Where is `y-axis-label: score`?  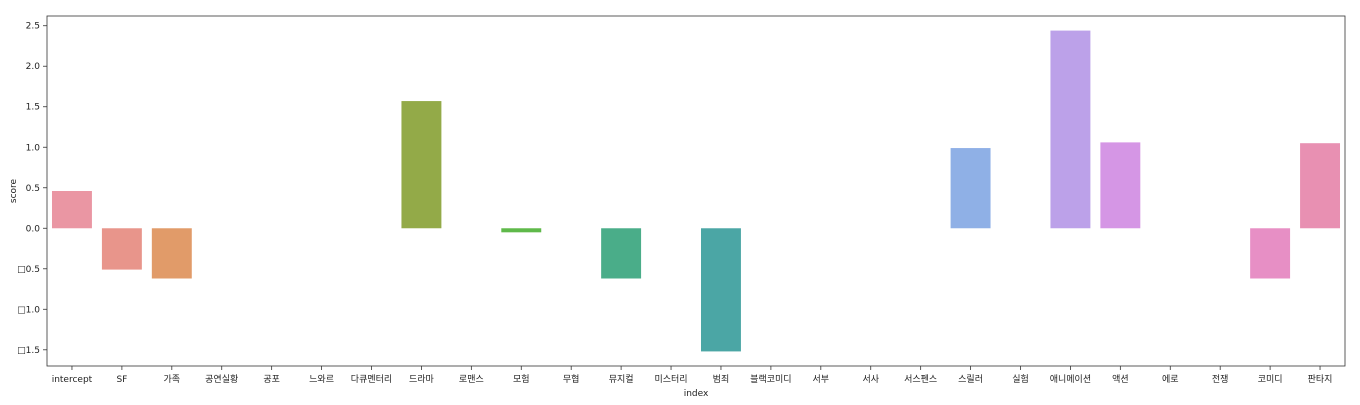 y-axis-label: score is located at coordinates (14, 190).